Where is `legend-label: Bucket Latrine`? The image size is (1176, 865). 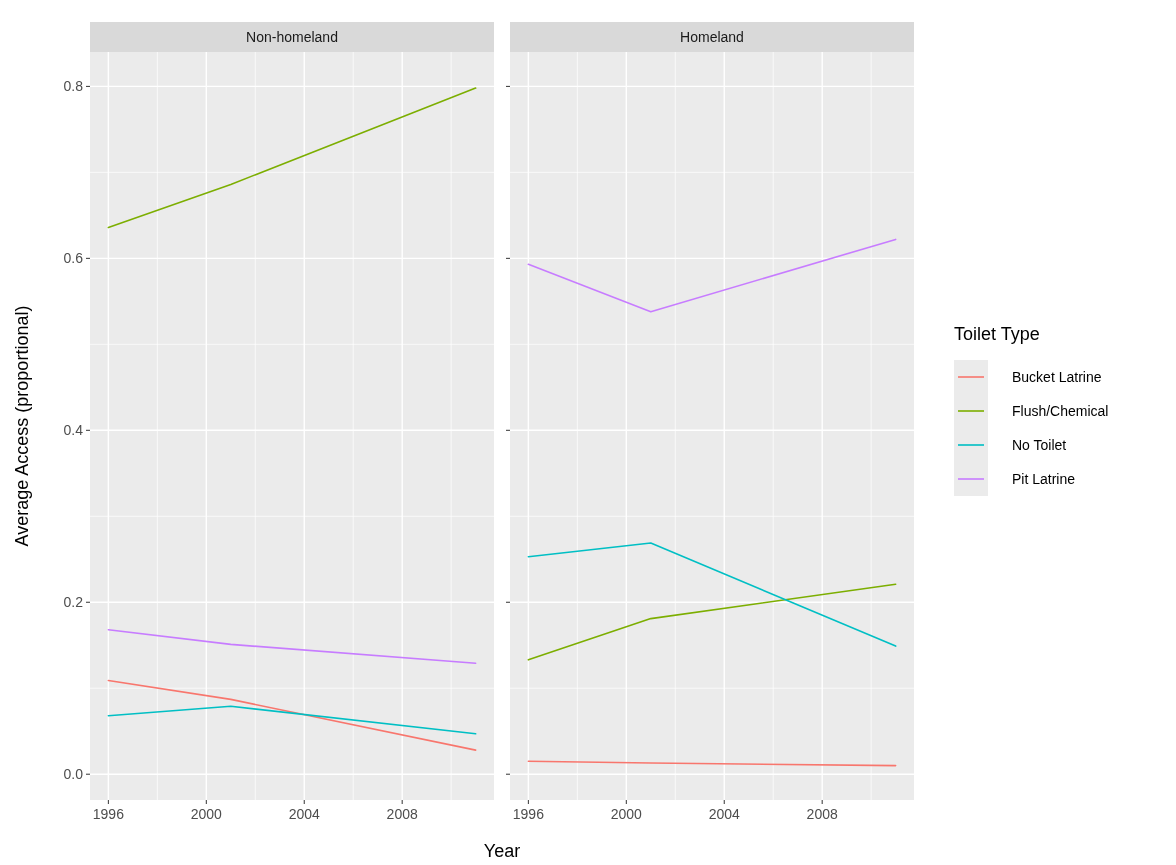
legend-label: Bucket Latrine is located at coordinates (1057, 377).